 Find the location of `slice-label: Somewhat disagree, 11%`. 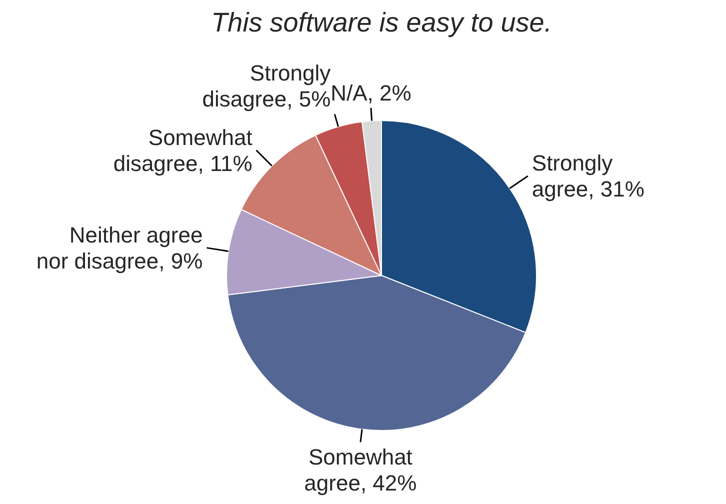

slice-label: Somewhat disagree, 11% is located at coordinates (182, 150).